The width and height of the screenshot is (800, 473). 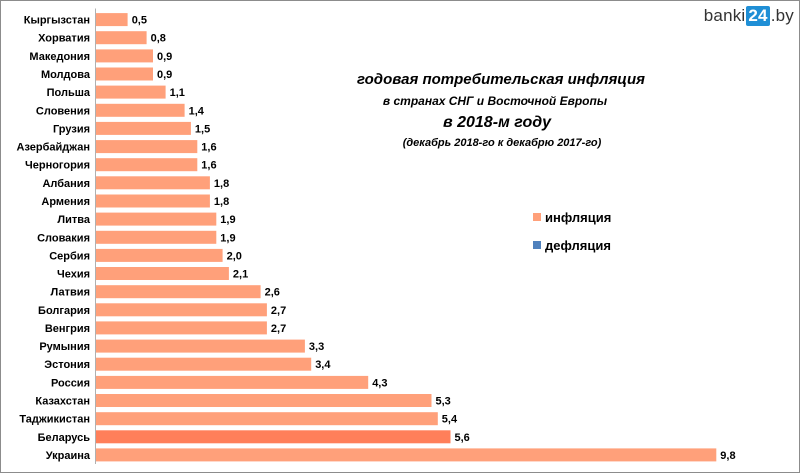 What do you see at coordinates (227, 220) in the screenshot?
I see `value-label-12: 1,9` at bounding box center [227, 220].